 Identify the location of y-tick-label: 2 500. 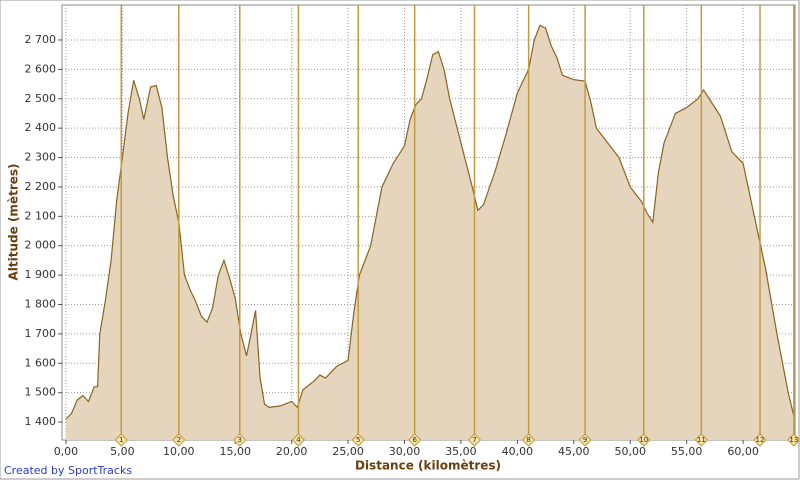
(41, 98).